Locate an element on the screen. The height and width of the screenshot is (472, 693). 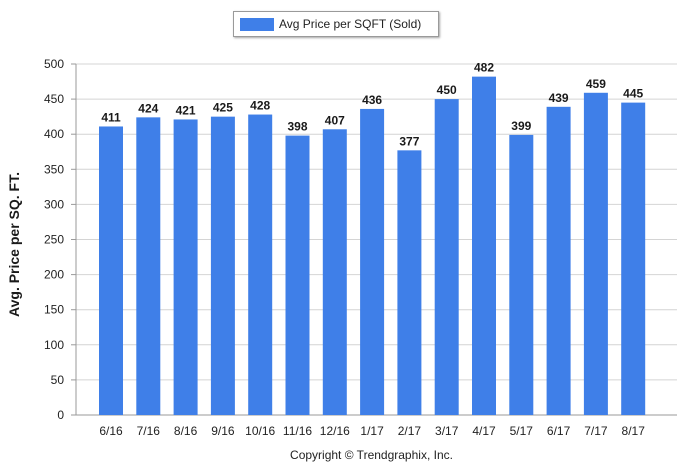
x-tick-label: 1/17 is located at coordinates (372, 431).